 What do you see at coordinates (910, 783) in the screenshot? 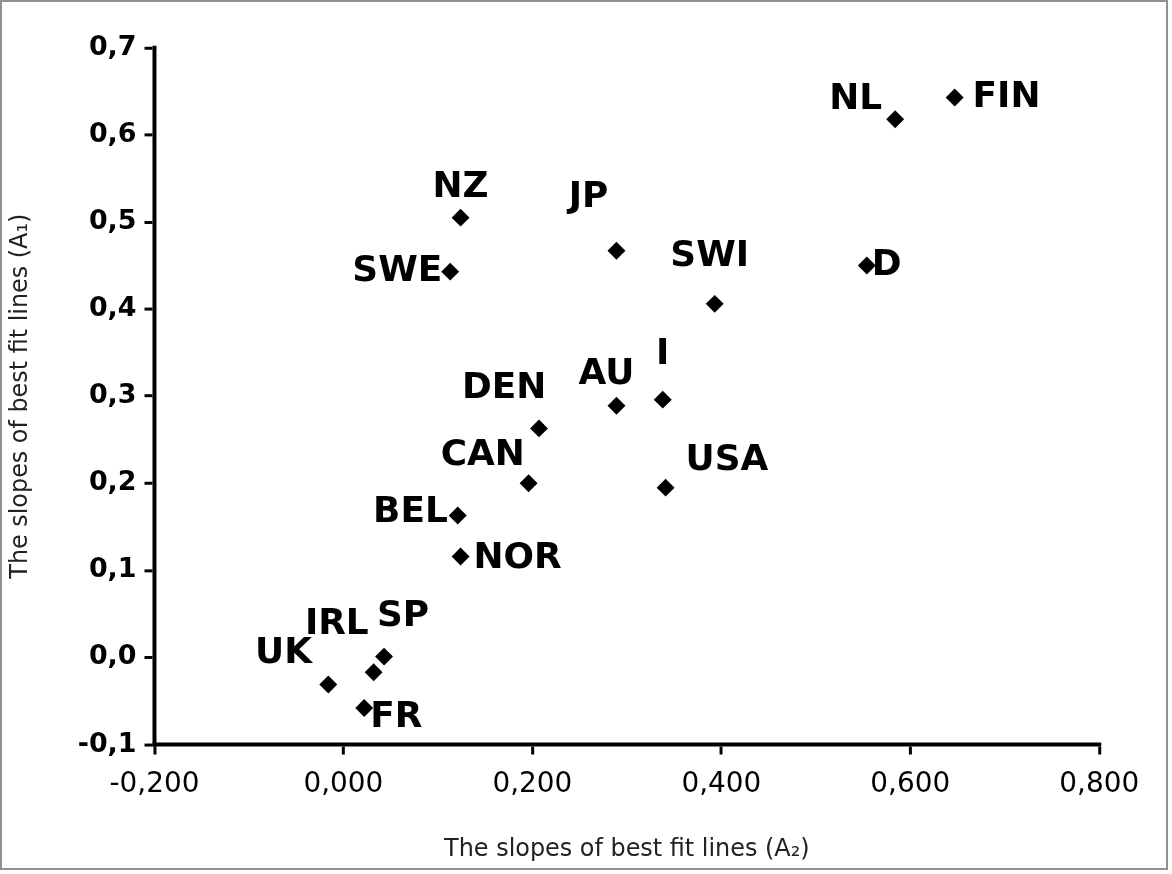
I see `x-tick-label: 0,600` at bounding box center [910, 783].